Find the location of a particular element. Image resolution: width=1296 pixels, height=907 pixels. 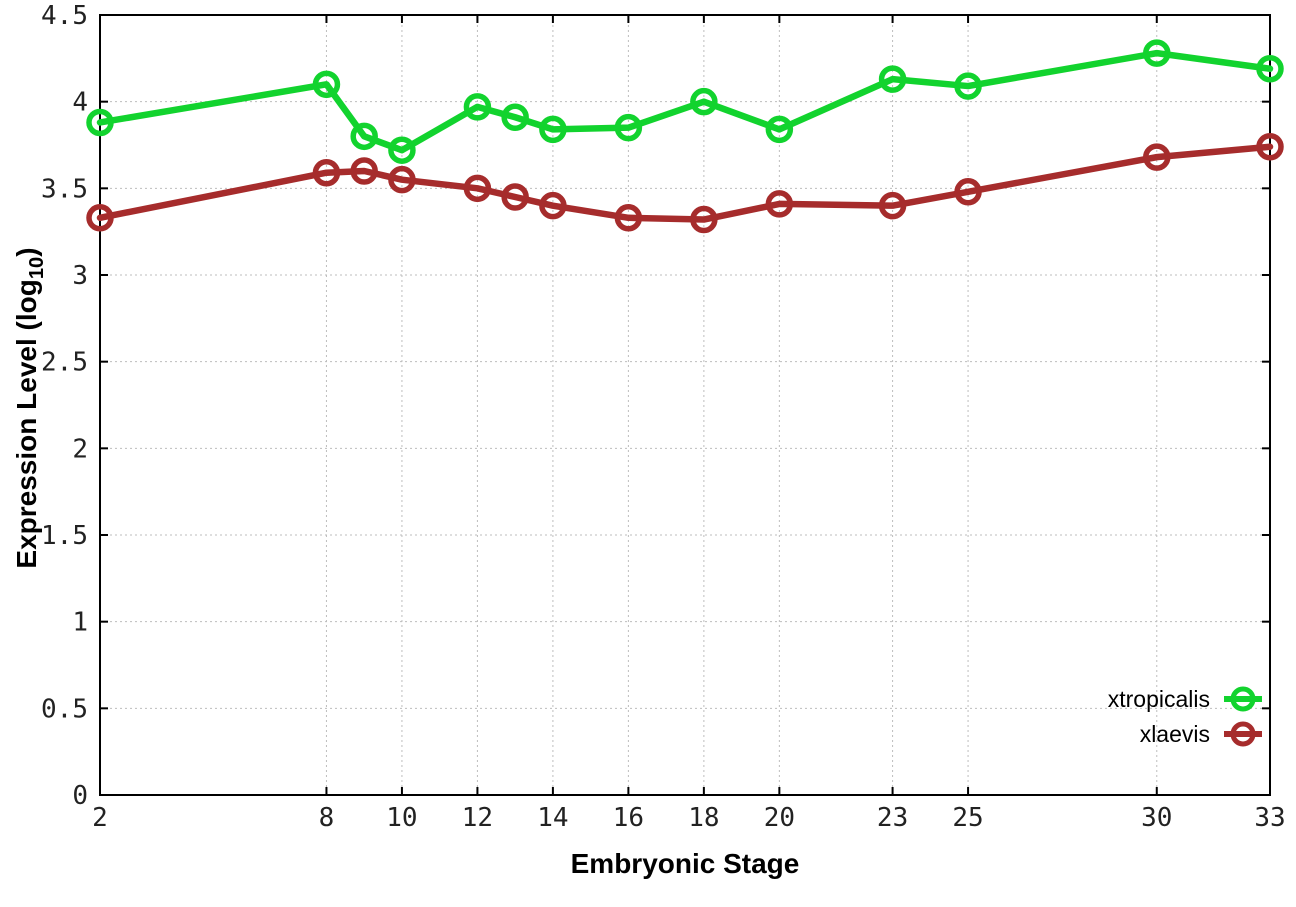

y-axis-title: Expression Level (log10) is located at coordinates (30, 407).